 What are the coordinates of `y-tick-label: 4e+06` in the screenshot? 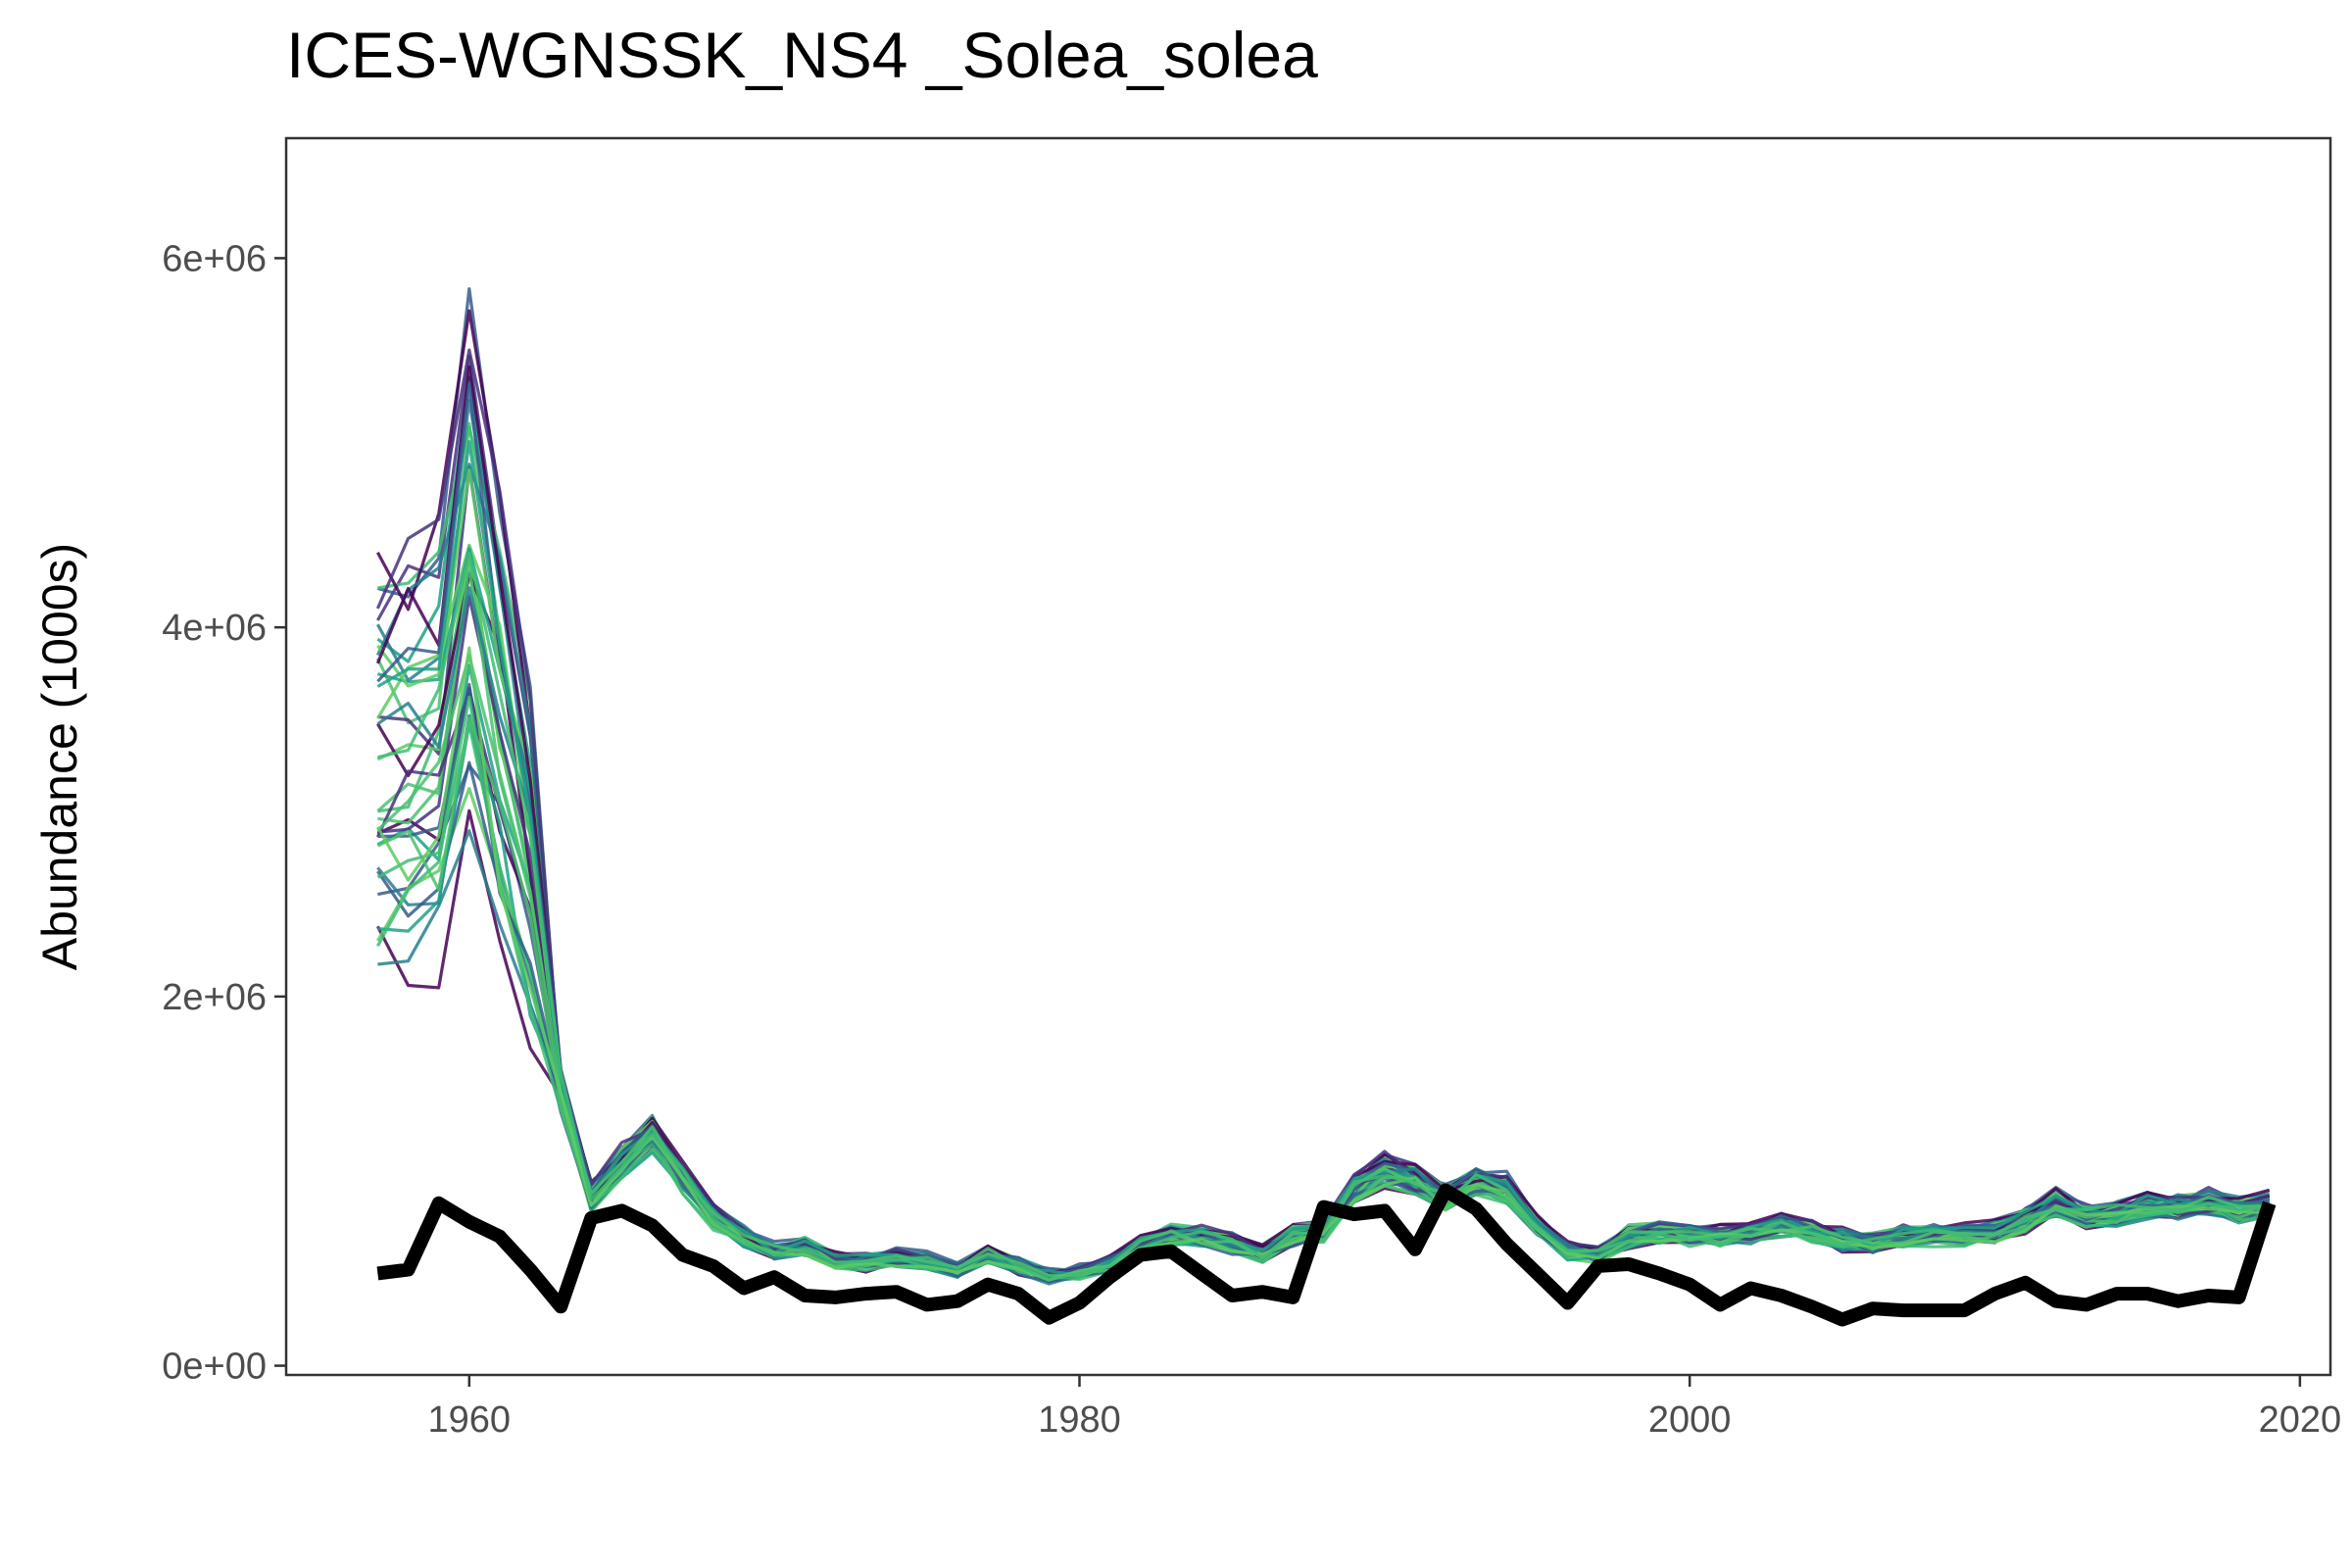 It's located at (214, 628).